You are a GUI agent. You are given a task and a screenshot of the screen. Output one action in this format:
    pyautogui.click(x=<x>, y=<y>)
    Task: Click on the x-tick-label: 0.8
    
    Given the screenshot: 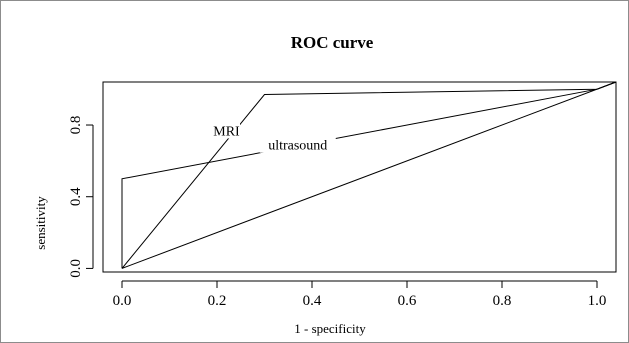 What is the action you would take?
    pyautogui.click(x=502, y=301)
    